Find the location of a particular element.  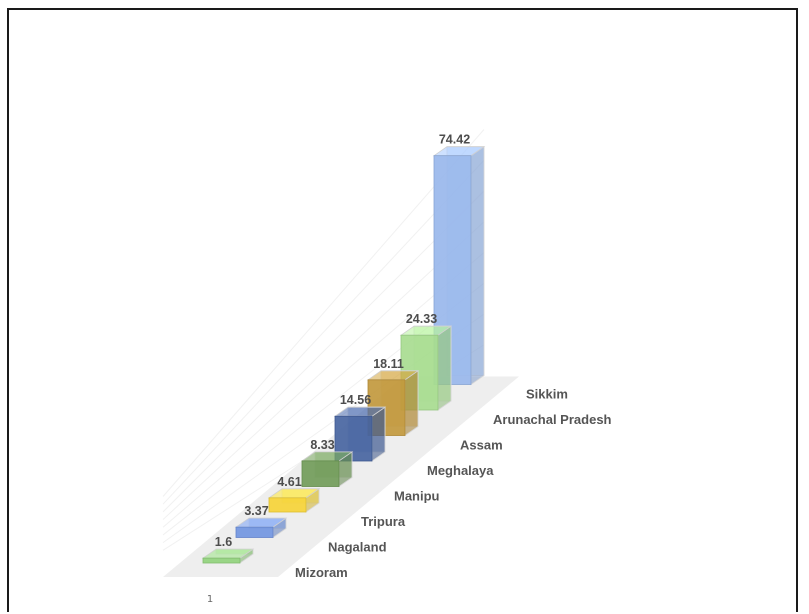

bar-meghalaya is located at coordinates (360, 434).